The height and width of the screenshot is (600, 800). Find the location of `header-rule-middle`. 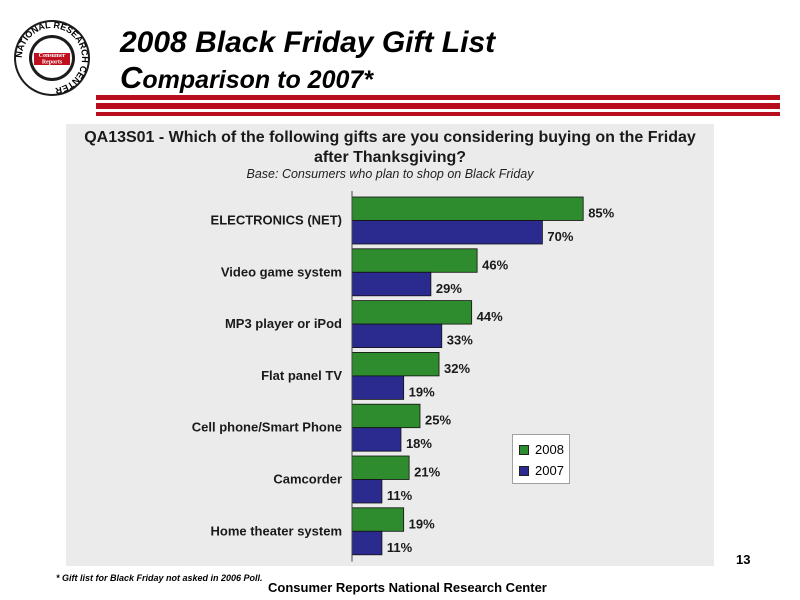

header-rule-middle is located at coordinates (438, 106).